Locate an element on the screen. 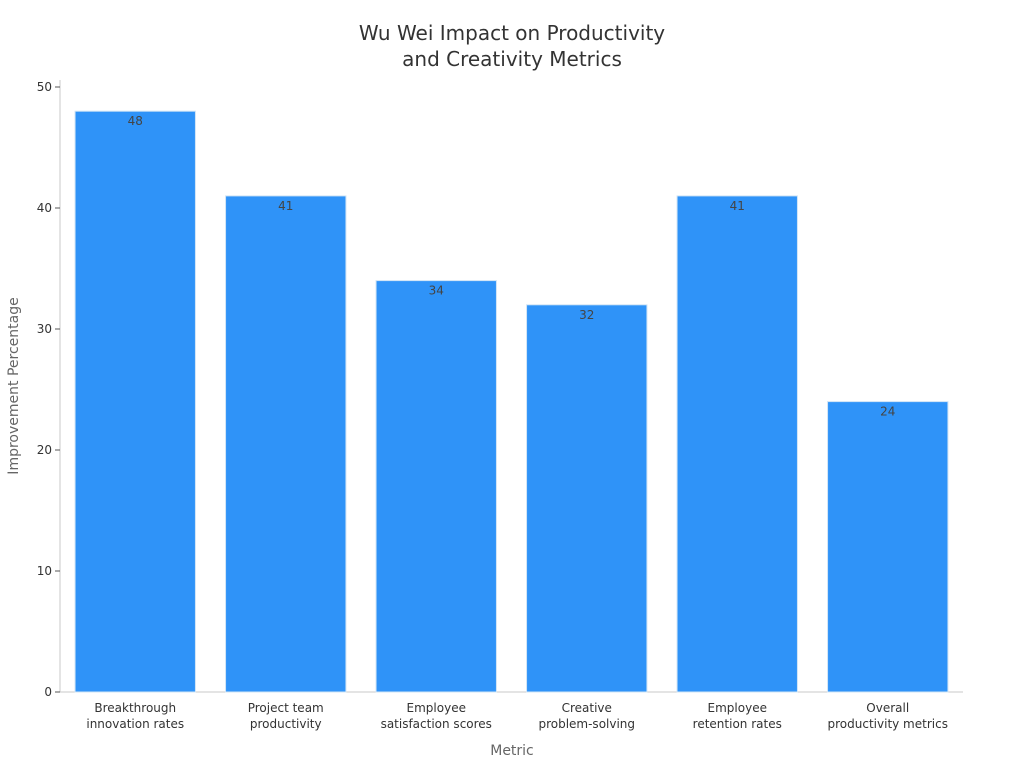 Image resolution: width=1024 pixels, height=768 pixels. y-tick-label: 10 is located at coordinates (44, 571).